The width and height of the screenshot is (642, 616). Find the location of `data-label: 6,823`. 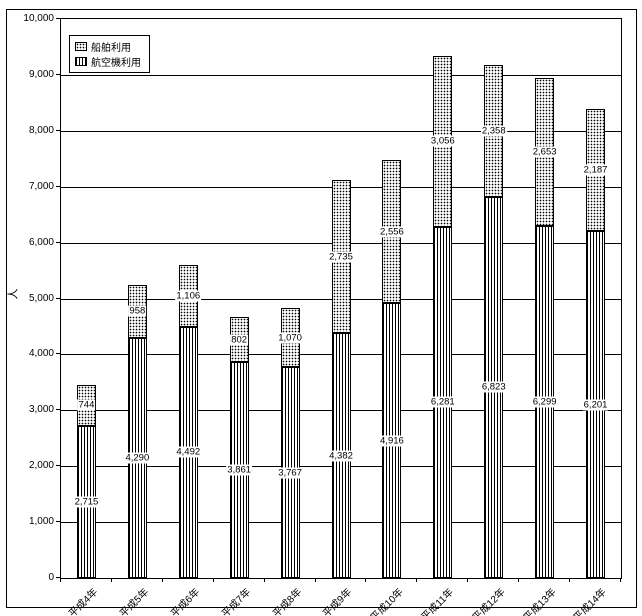

data-label: 6,823 is located at coordinates (493, 387).